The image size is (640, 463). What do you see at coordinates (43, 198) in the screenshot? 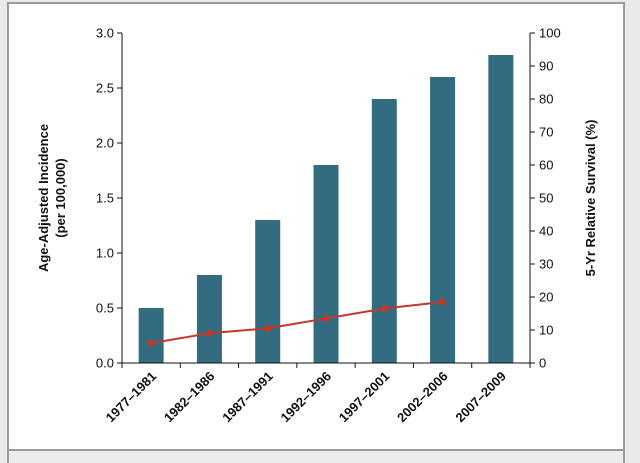
I see `y-axis-label-line1: Age-Adjusted Incidence` at bounding box center [43, 198].